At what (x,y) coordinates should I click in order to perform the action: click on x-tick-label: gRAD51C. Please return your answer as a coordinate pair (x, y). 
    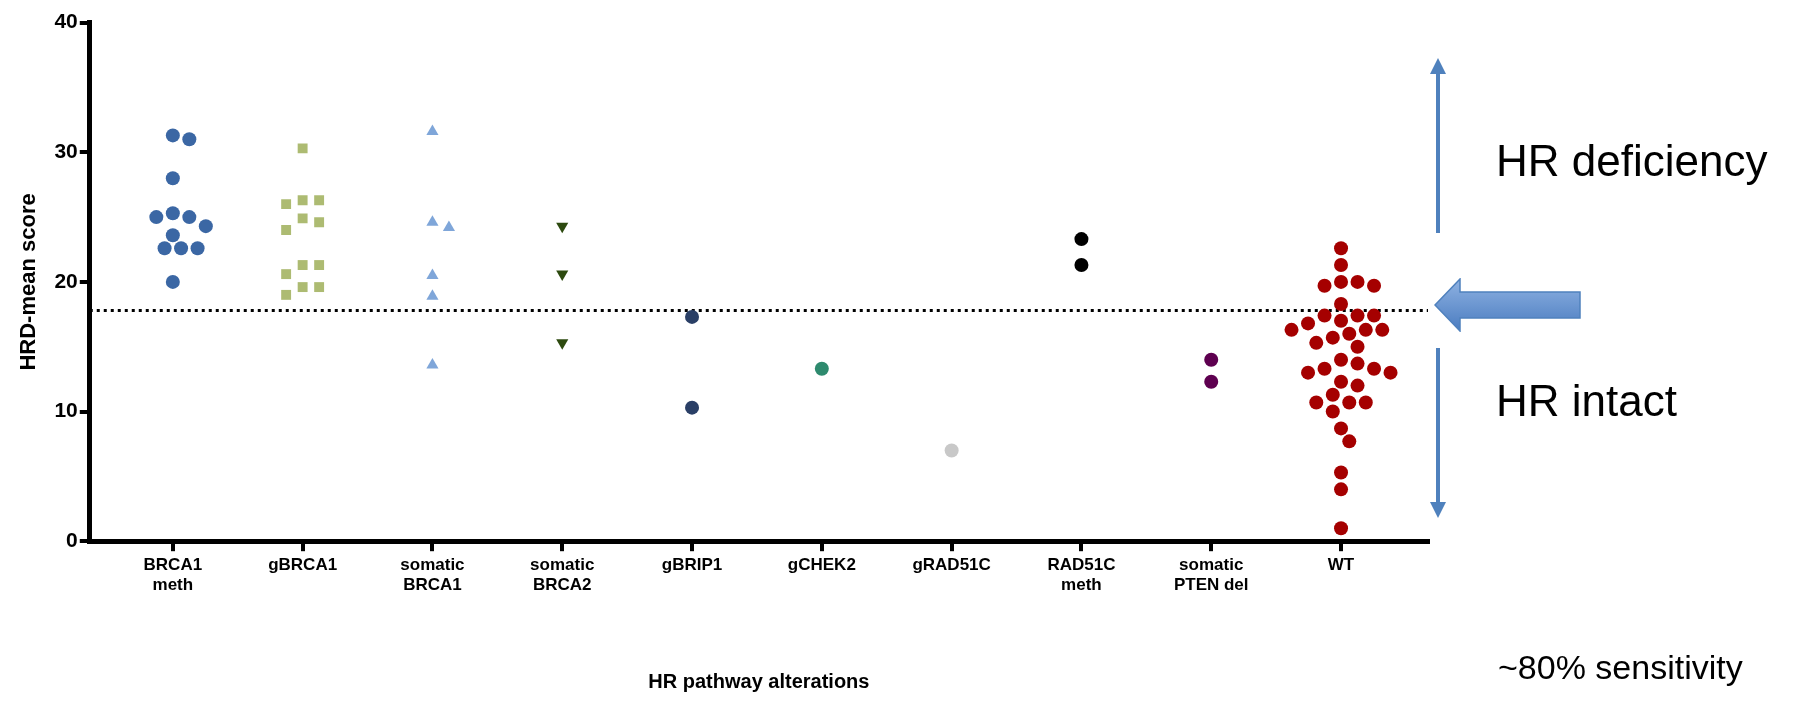
    Looking at the image, I should click on (951, 565).